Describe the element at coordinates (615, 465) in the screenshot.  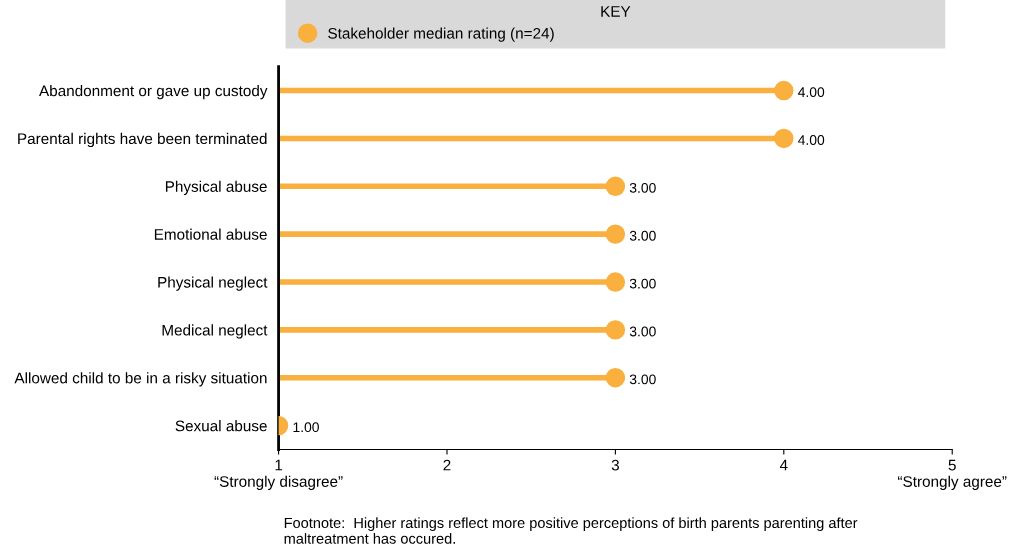
I see `x-tick-label: 3` at that location.